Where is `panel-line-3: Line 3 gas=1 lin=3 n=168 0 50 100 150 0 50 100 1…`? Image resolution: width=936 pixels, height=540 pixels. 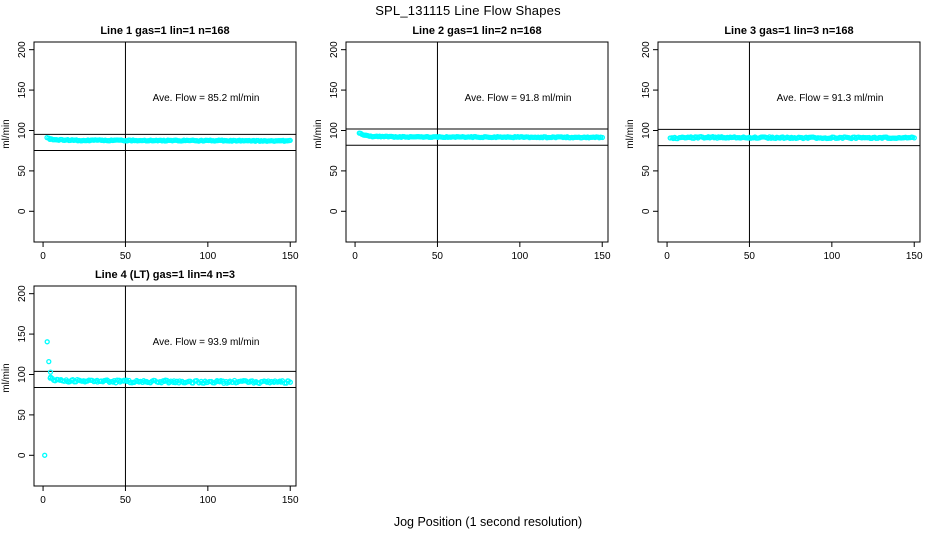 panel-line-3: Line 3 gas=1 lin=3 n=168 0 50 100 150 0 50 100 1… is located at coordinates (774, 143).